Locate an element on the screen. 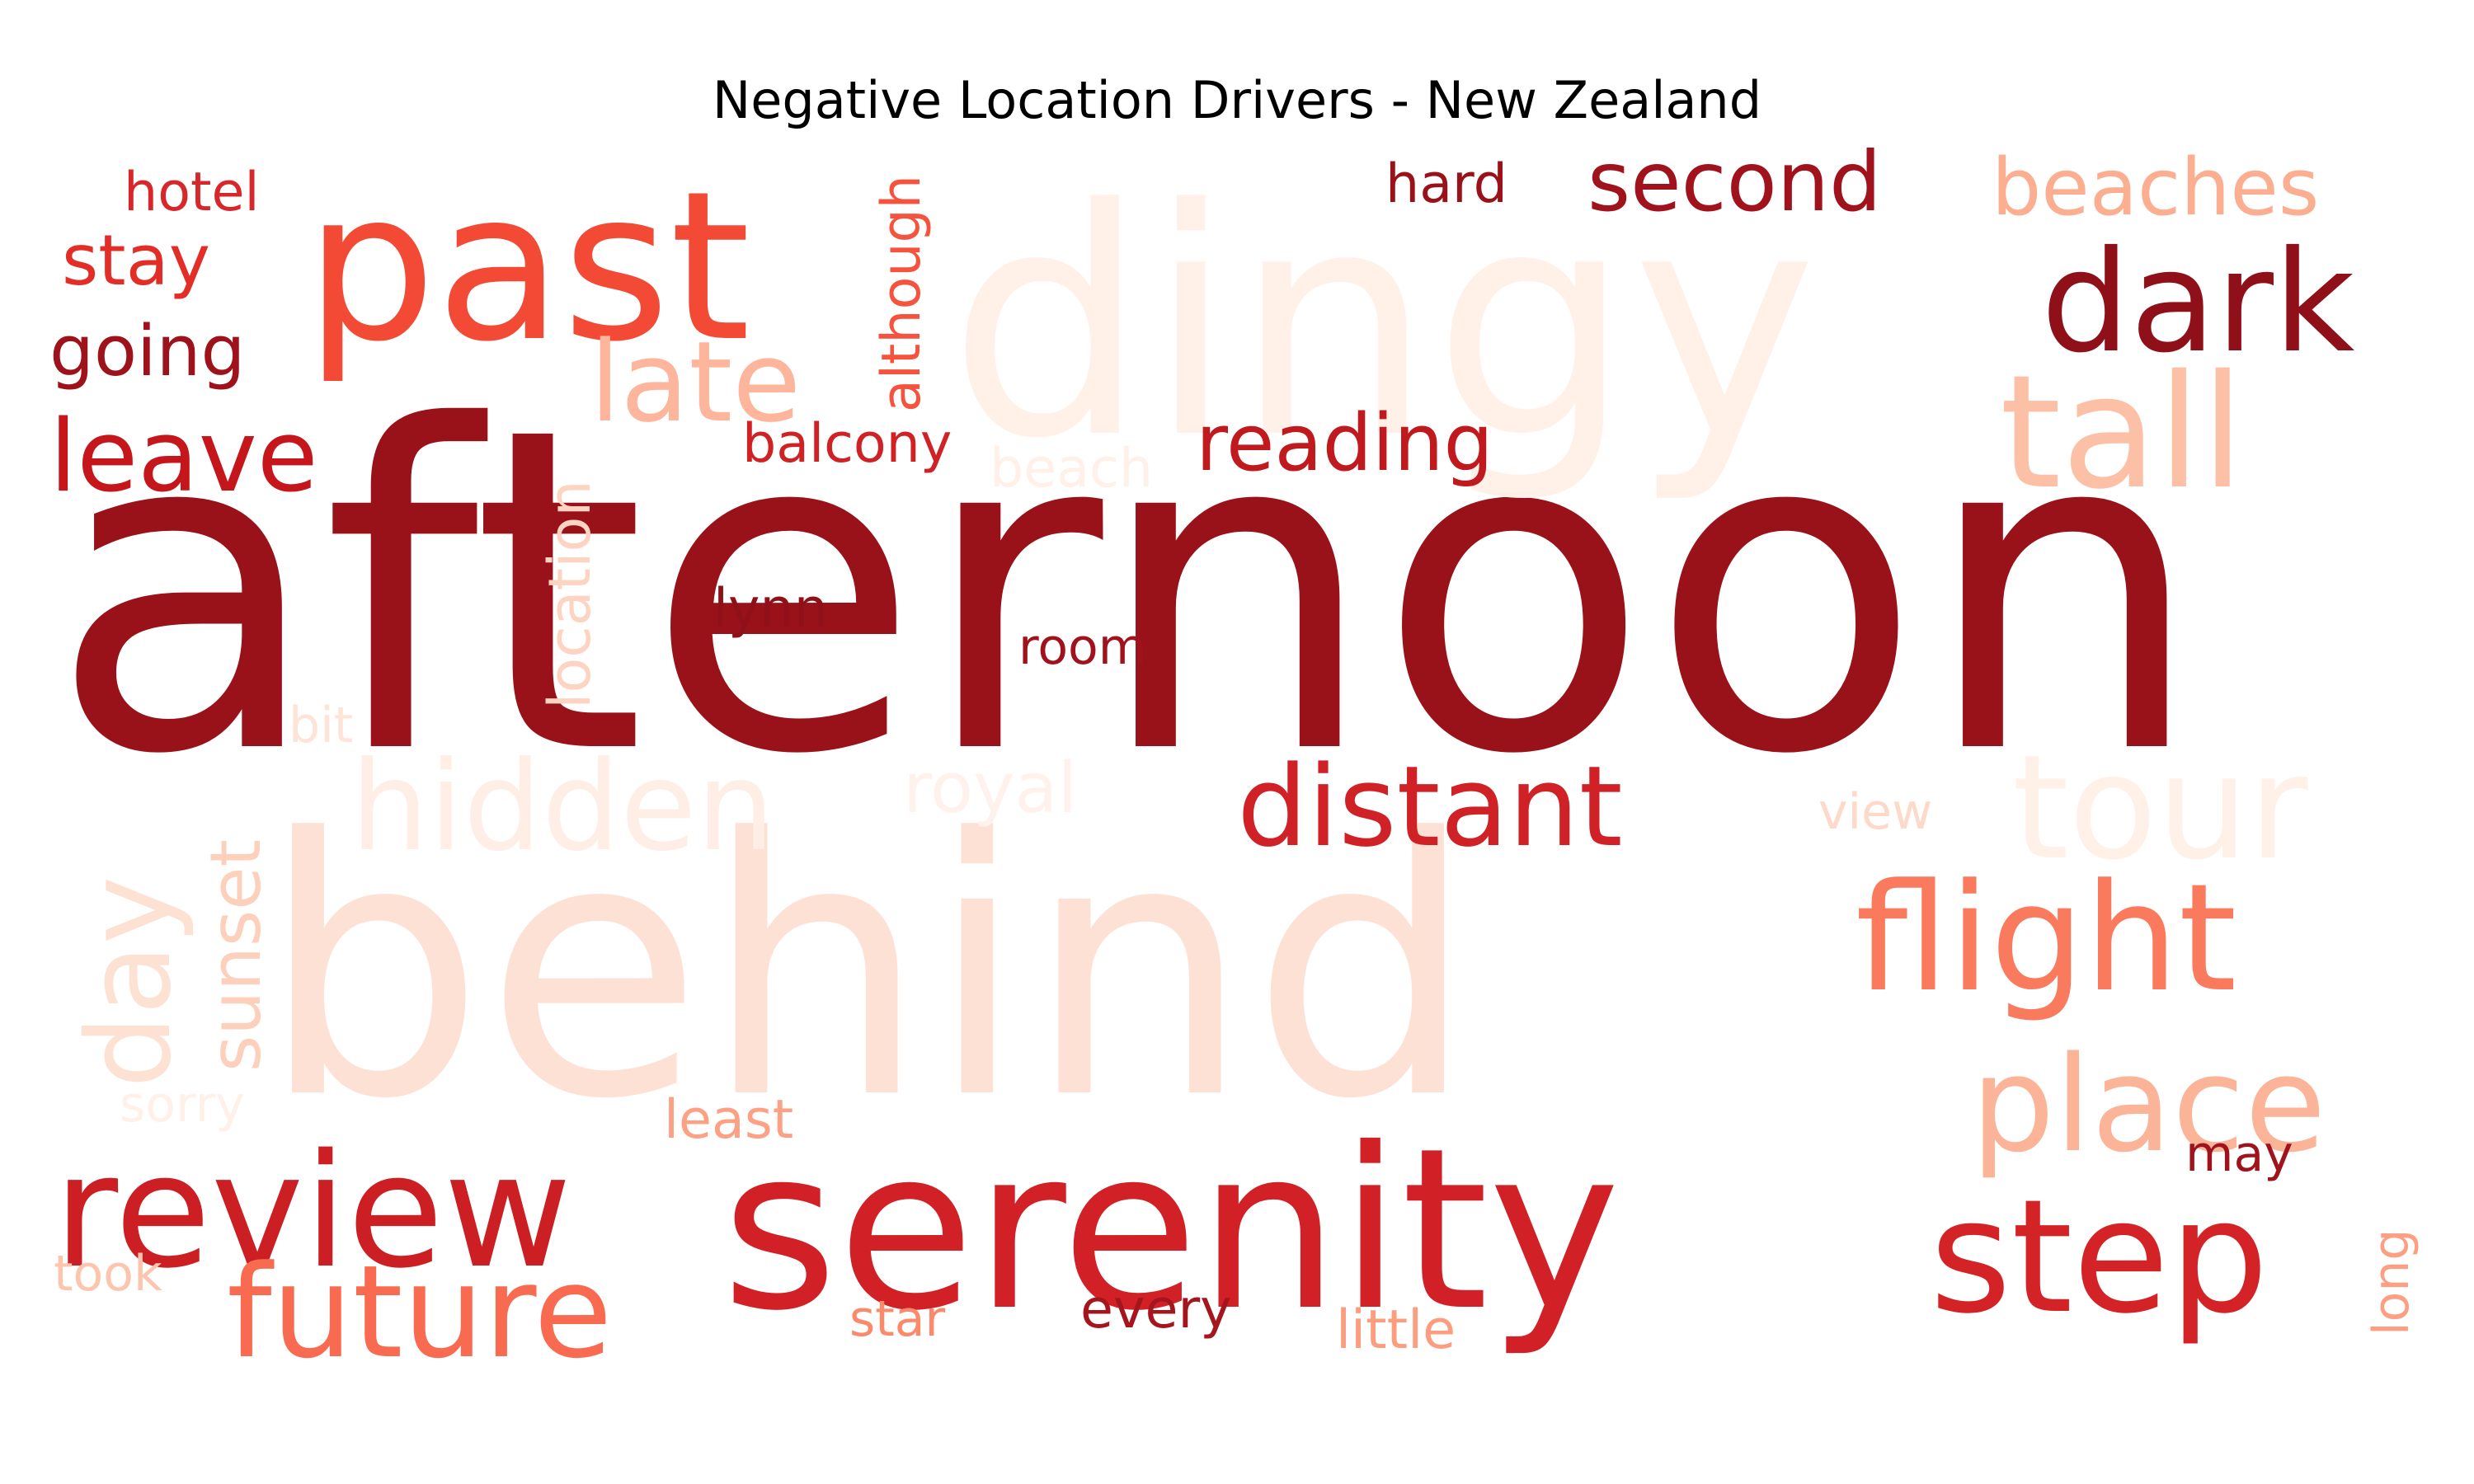 The height and width of the screenshot is (1484, 2474). word-every: every is located at coordinates (1156, 1310).